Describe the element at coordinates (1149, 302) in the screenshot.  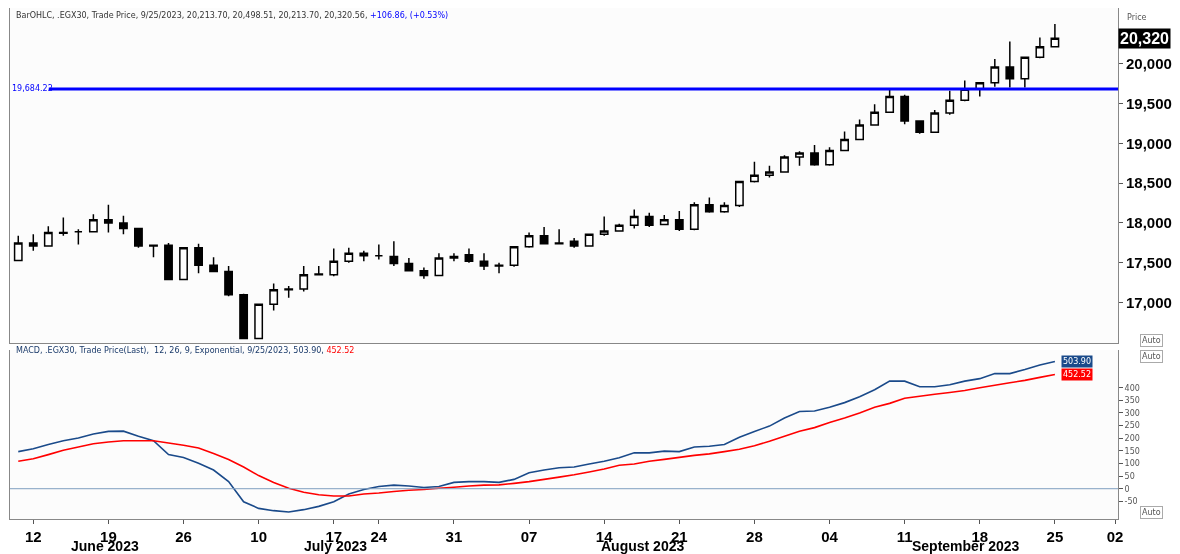
I see `y-tick-label: 17,000` at that location.